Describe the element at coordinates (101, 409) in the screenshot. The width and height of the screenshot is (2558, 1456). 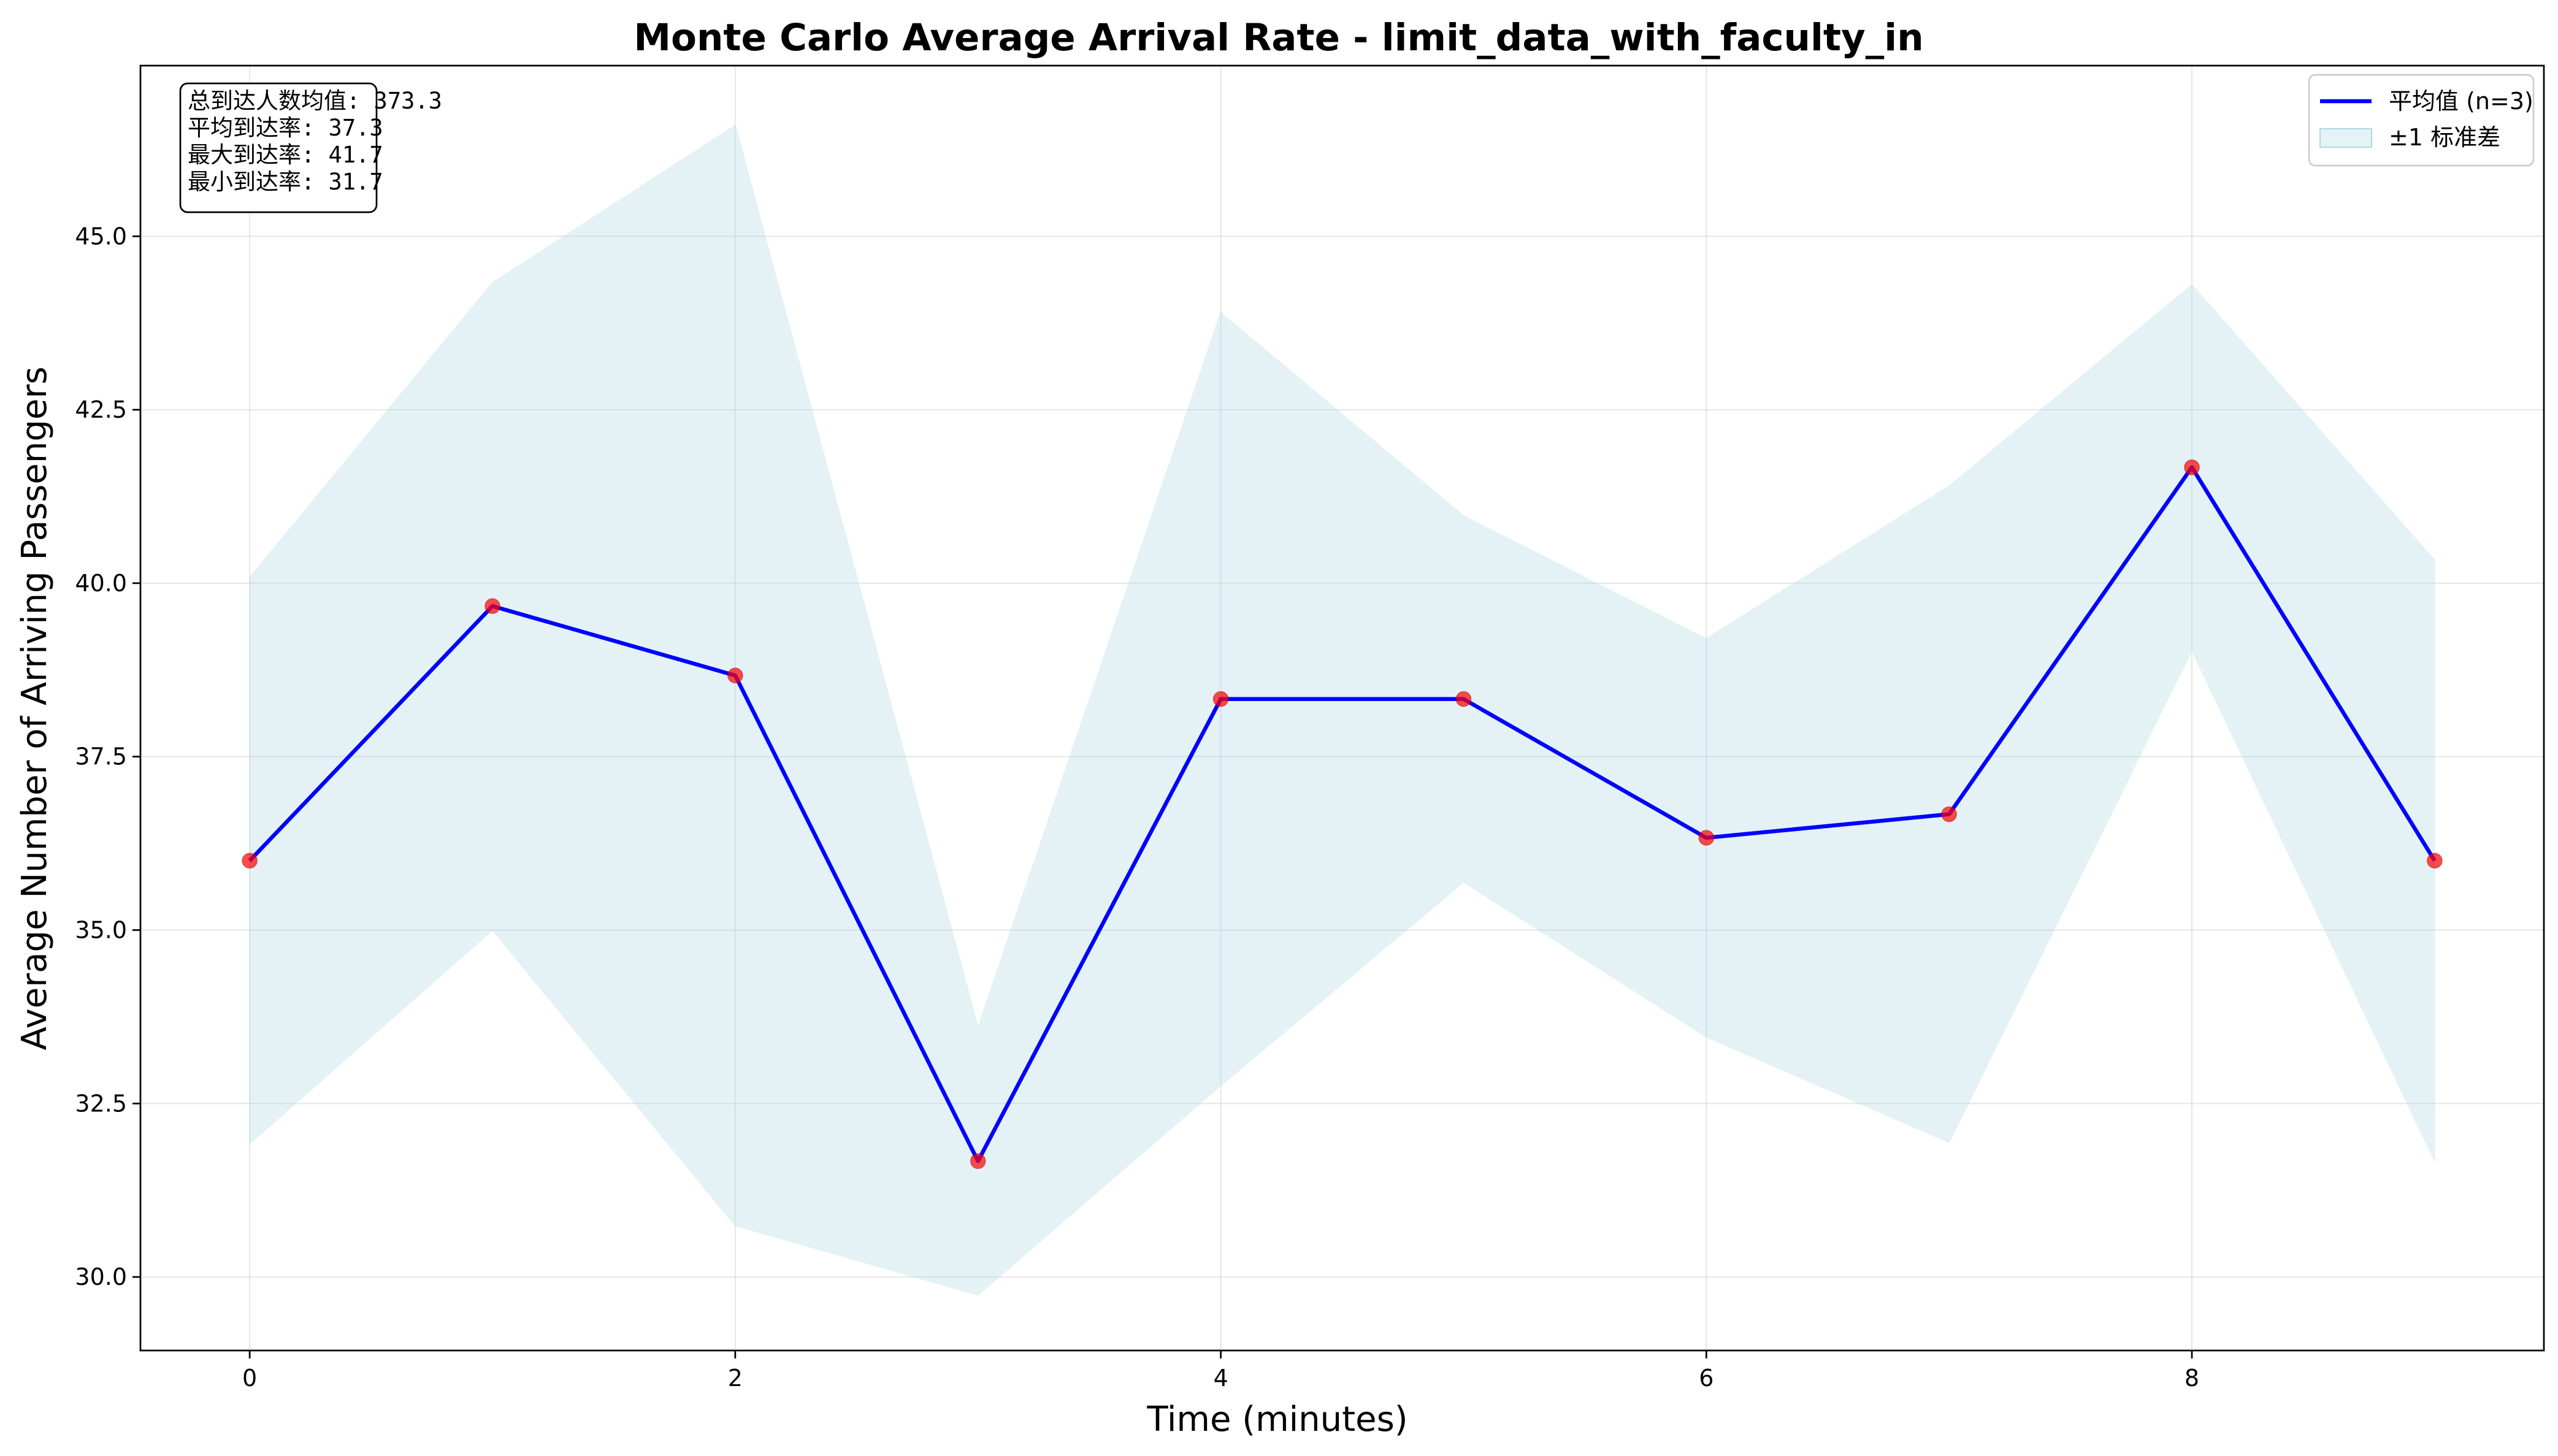
I see `y-tick-label-5: 42.5` at that location.